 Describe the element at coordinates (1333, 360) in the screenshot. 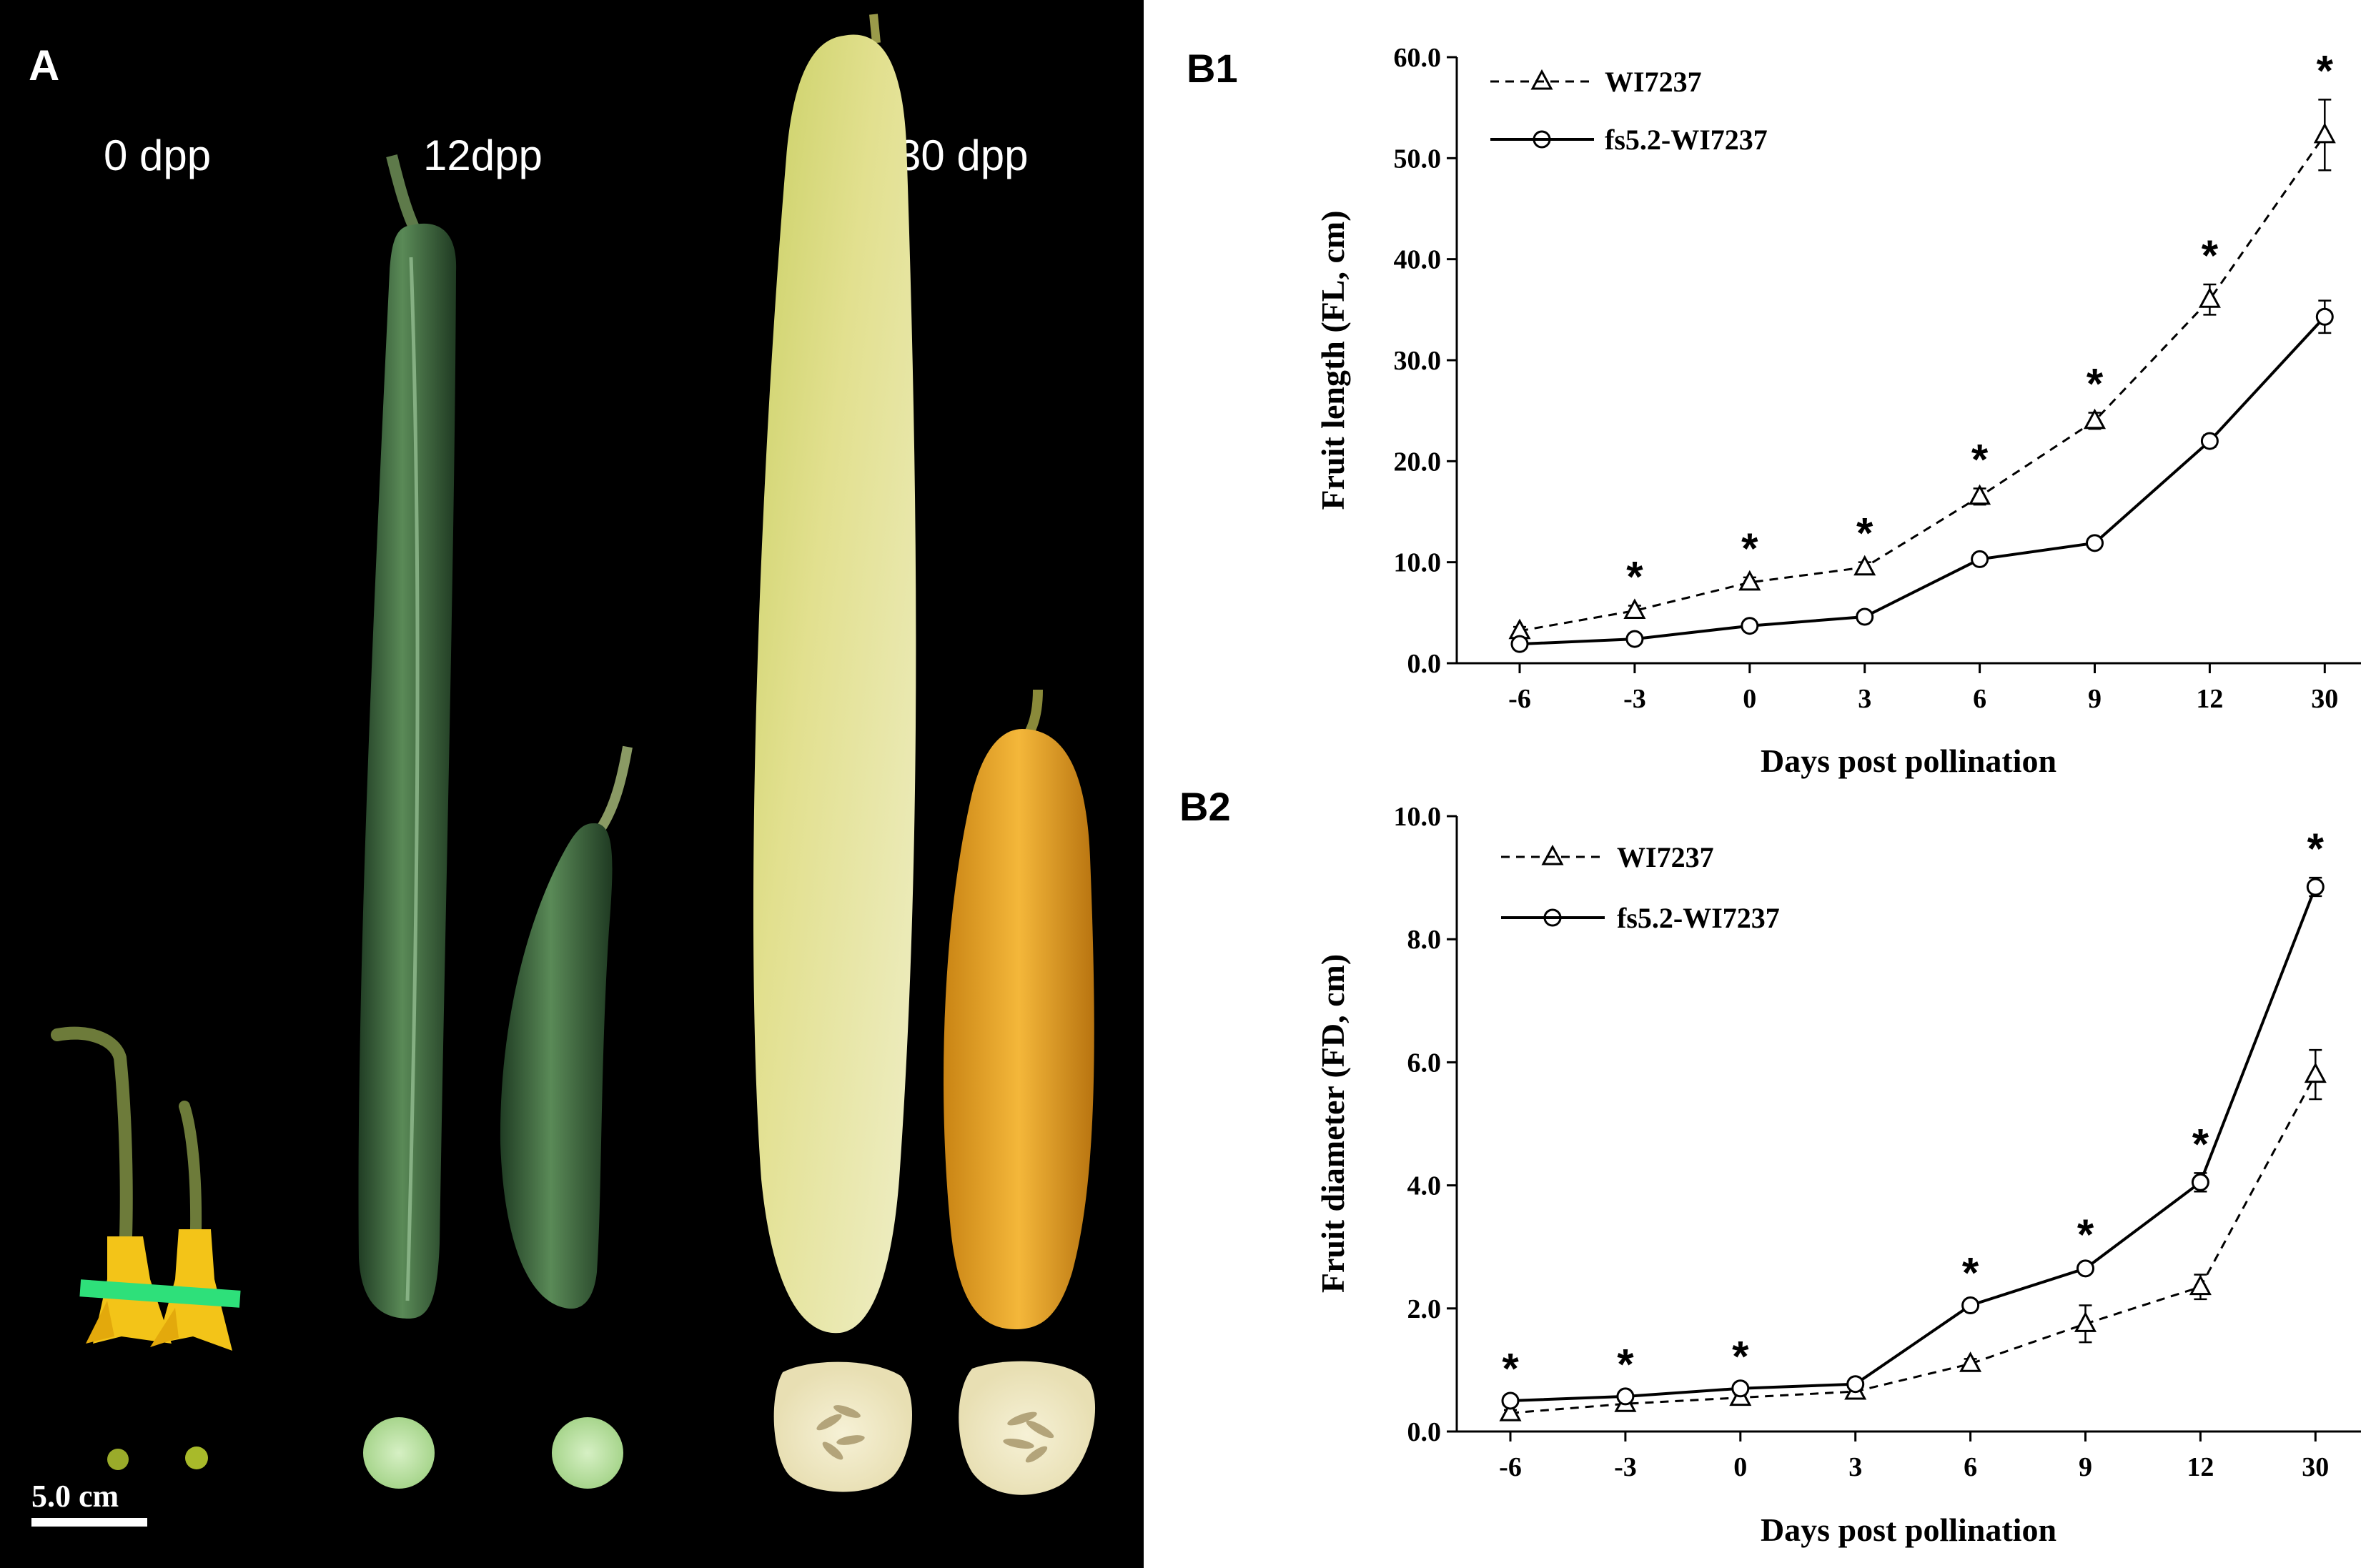

I see `b1-y-axis-title: Fruit length (FL, cm)` at that location.